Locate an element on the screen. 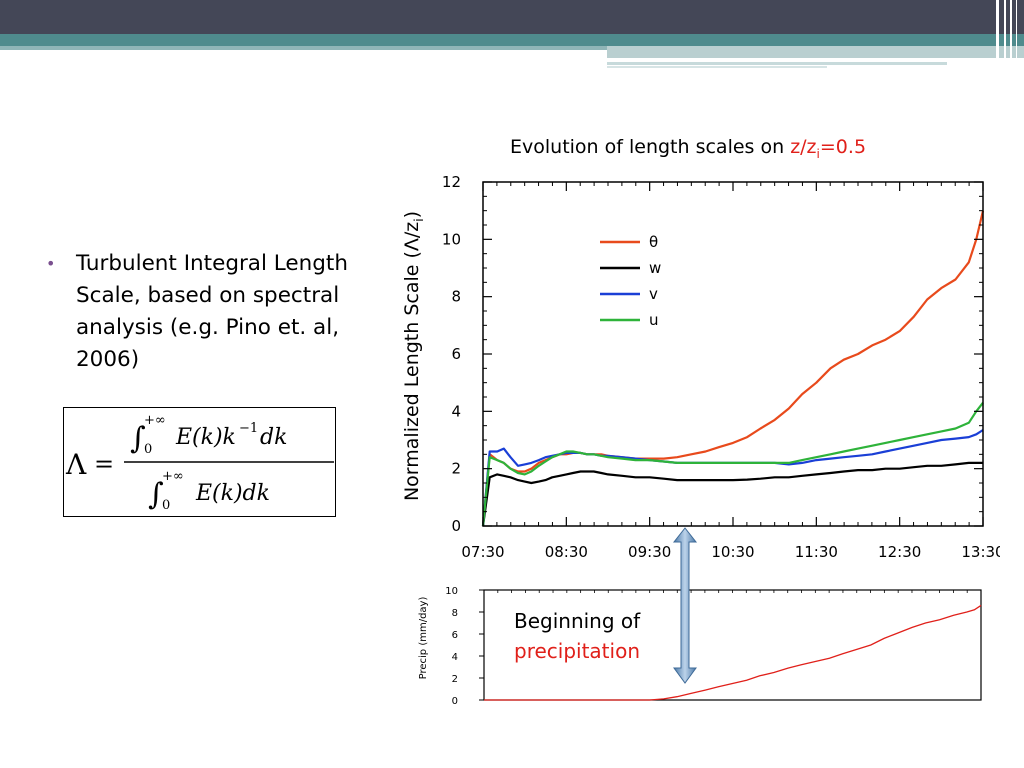 The width and height of the screenshot is (1024, 768). precip-y-tick-label: 10 is located at coordinates (451, 591).